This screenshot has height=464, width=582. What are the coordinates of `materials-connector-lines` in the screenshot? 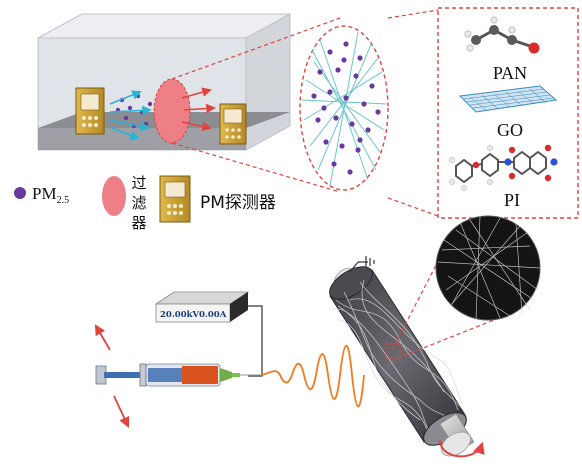 It's located at (413, 113).